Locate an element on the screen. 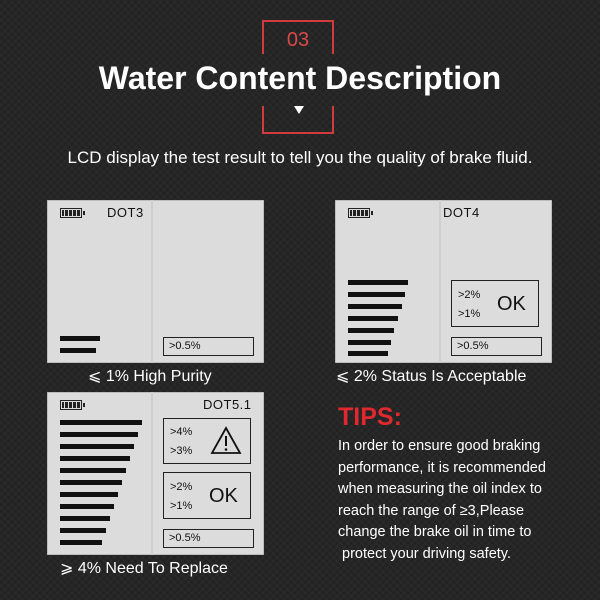 The height and width of the screenshot is (600, 600). tips-line: change the brake oil in time to is located at coordinates (435, 532).